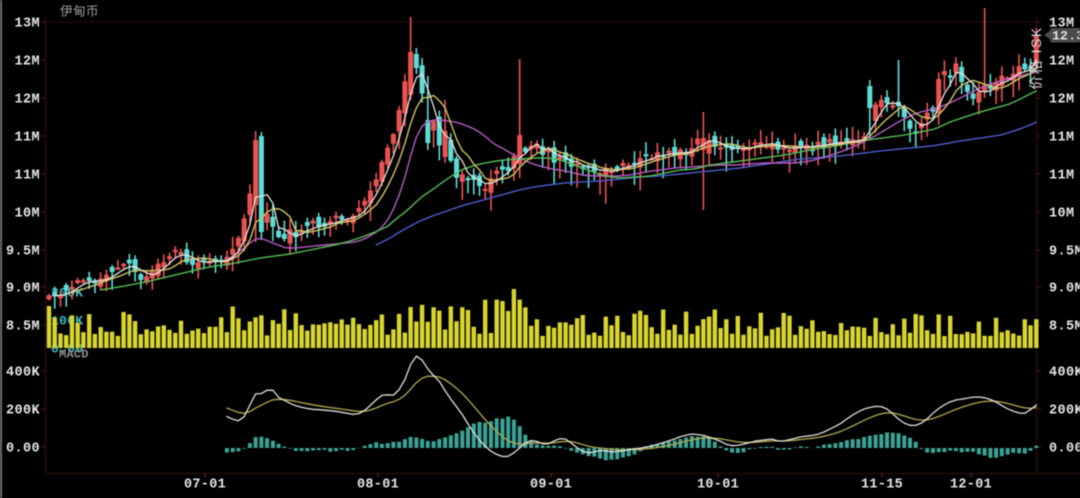 The height and width of the screenshot is (498, 1080). Describe the element at coordinates (551, 485) in the screenshot. I see `svg-text: 09-01` at that location.